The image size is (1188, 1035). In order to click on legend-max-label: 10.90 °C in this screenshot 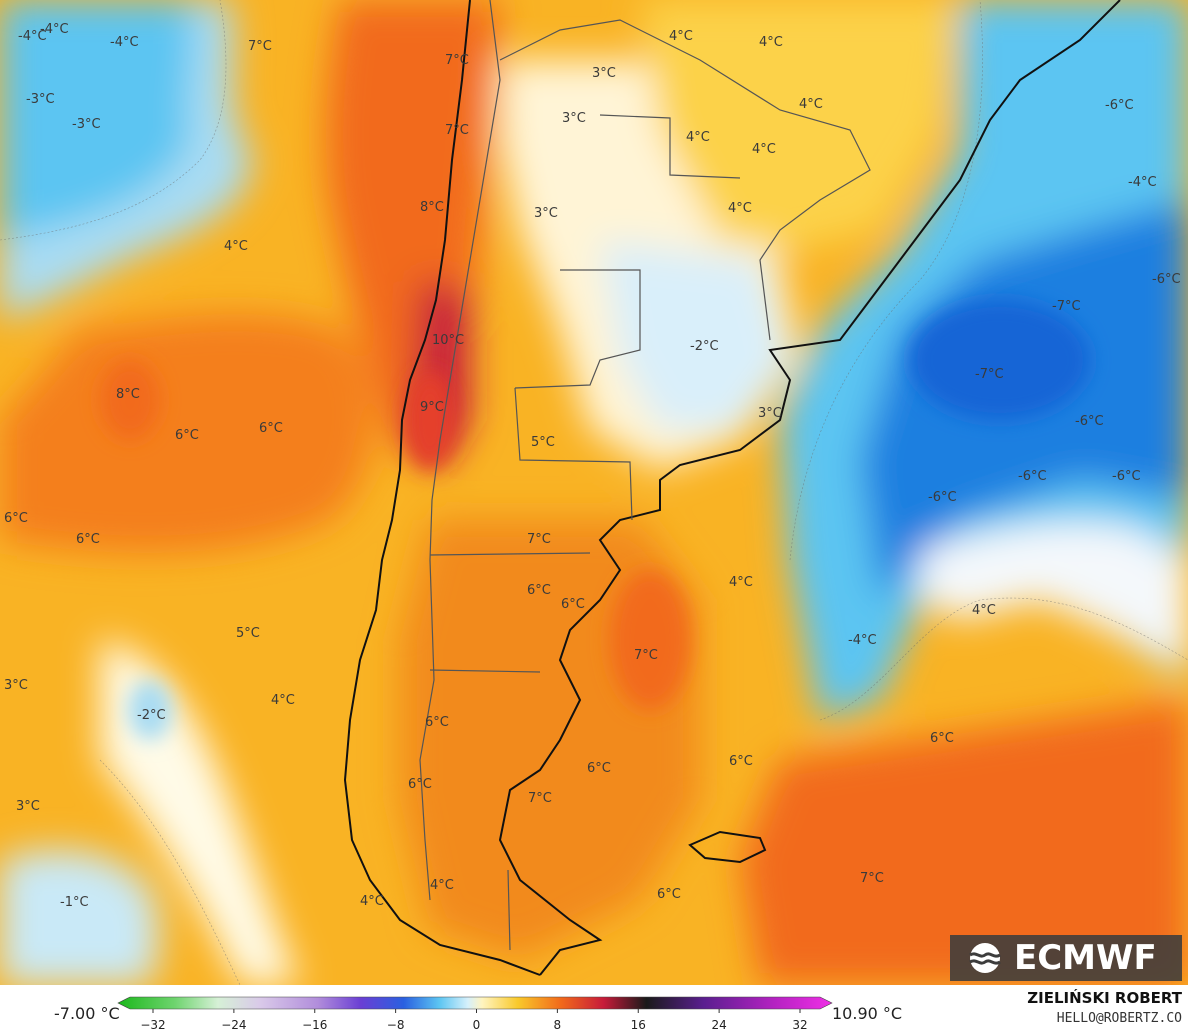, I will do `click(867, 1013)`.